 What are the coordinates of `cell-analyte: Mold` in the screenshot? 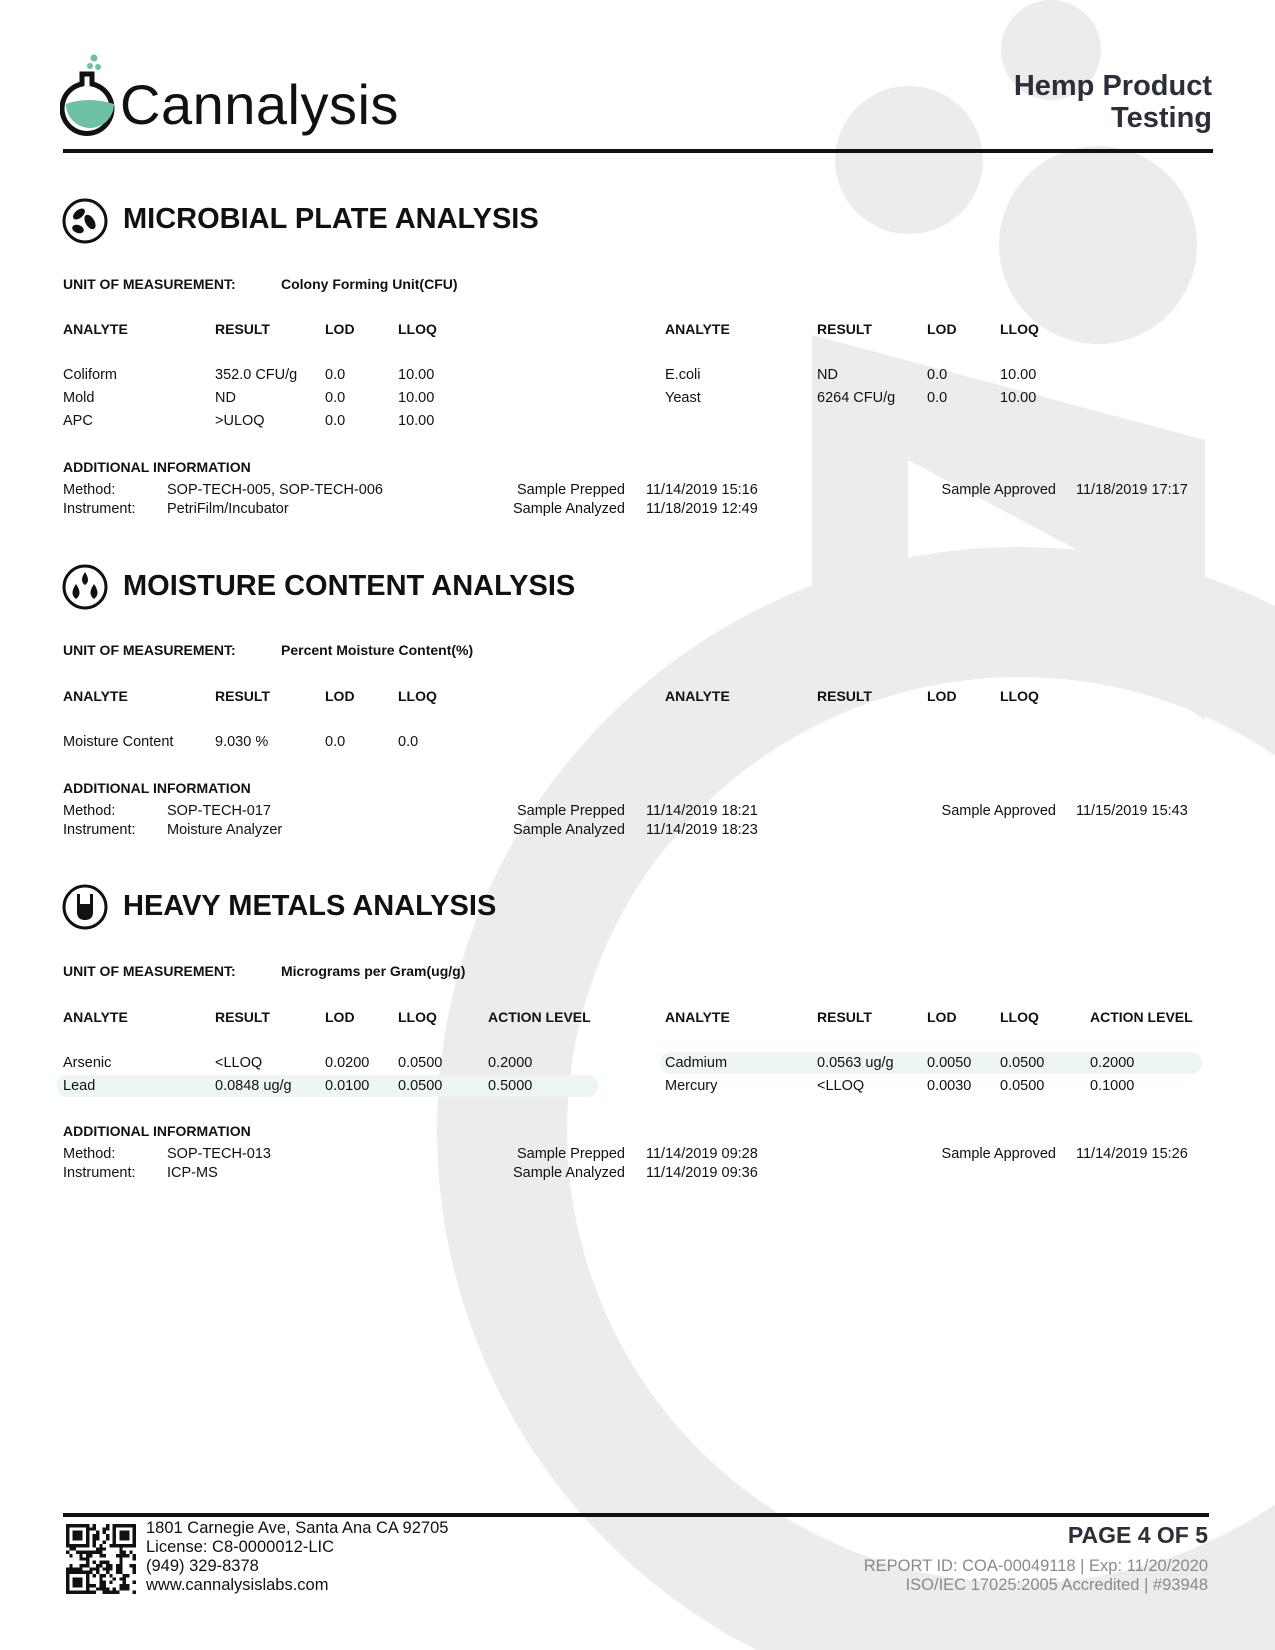 It's located at (79, 398).